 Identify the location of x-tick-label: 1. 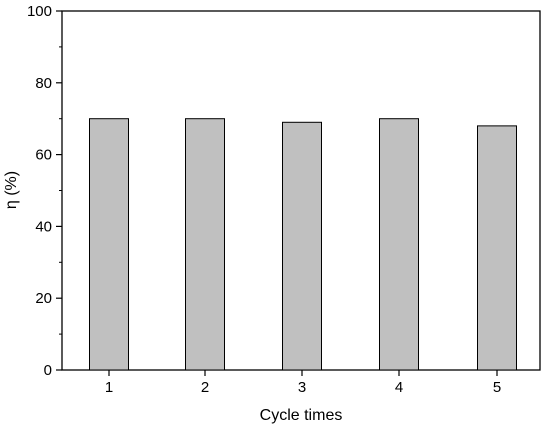
(109, 387).